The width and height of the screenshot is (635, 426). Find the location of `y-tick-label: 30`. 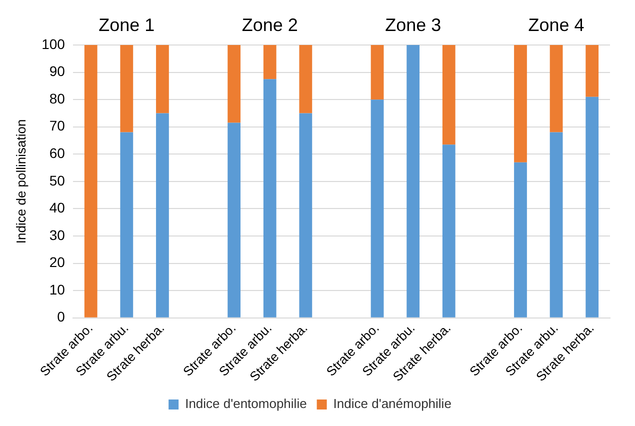

y-tick-label: 30 is located at coordinates (57, 234).